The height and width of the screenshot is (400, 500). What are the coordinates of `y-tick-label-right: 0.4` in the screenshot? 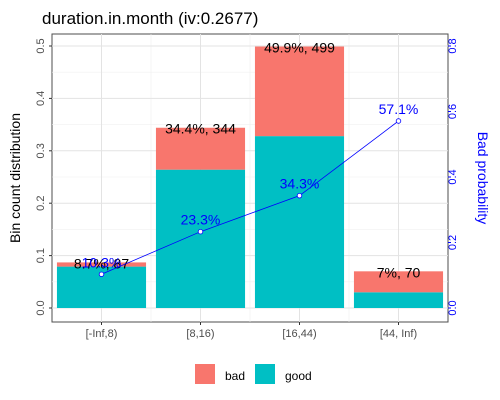 It's located at (453, 176).